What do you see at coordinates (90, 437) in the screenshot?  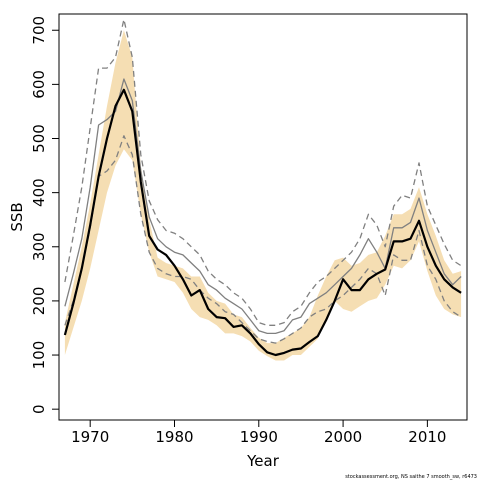 I see `x-tick-label: 1970` at bounding box center [90, 437].